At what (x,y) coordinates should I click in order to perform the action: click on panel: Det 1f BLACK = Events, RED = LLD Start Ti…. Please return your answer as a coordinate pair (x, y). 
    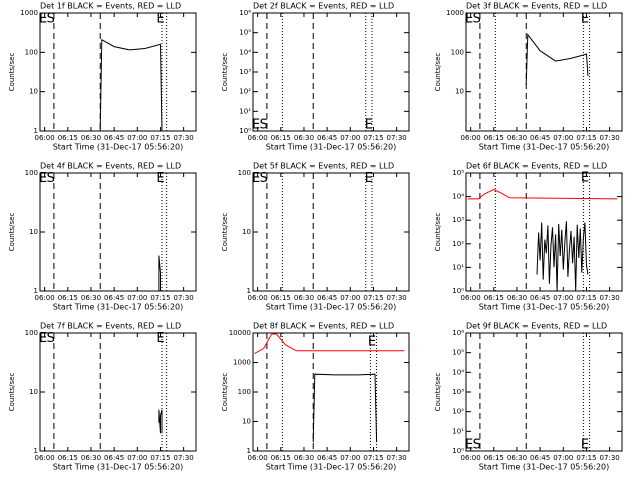
    Looking at the image, I should click on (102, 77).